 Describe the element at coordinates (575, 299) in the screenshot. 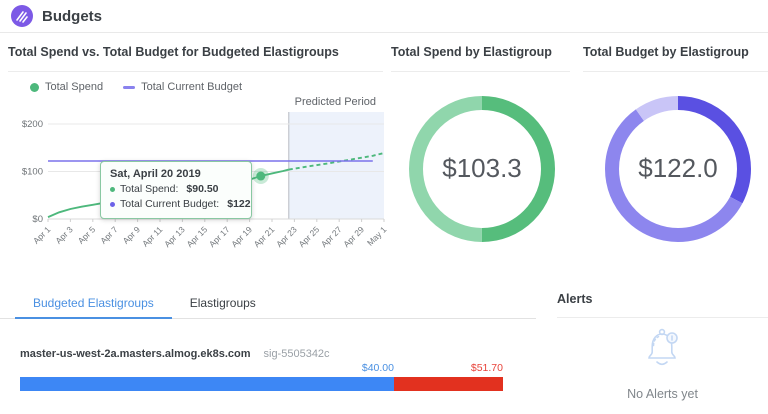

I see `alerts-title: Alerts` at that location.